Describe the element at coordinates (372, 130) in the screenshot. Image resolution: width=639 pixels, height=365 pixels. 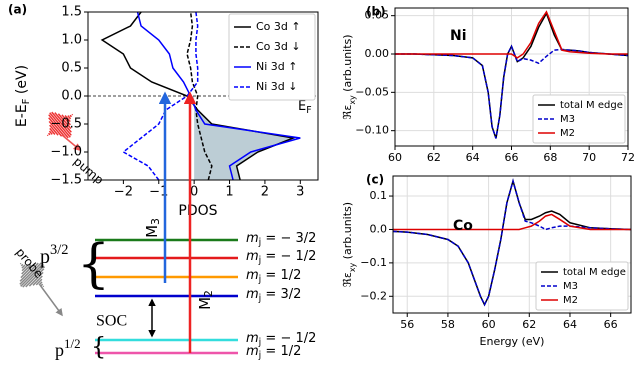
I see `y-tick-label: −0.10` at that location.